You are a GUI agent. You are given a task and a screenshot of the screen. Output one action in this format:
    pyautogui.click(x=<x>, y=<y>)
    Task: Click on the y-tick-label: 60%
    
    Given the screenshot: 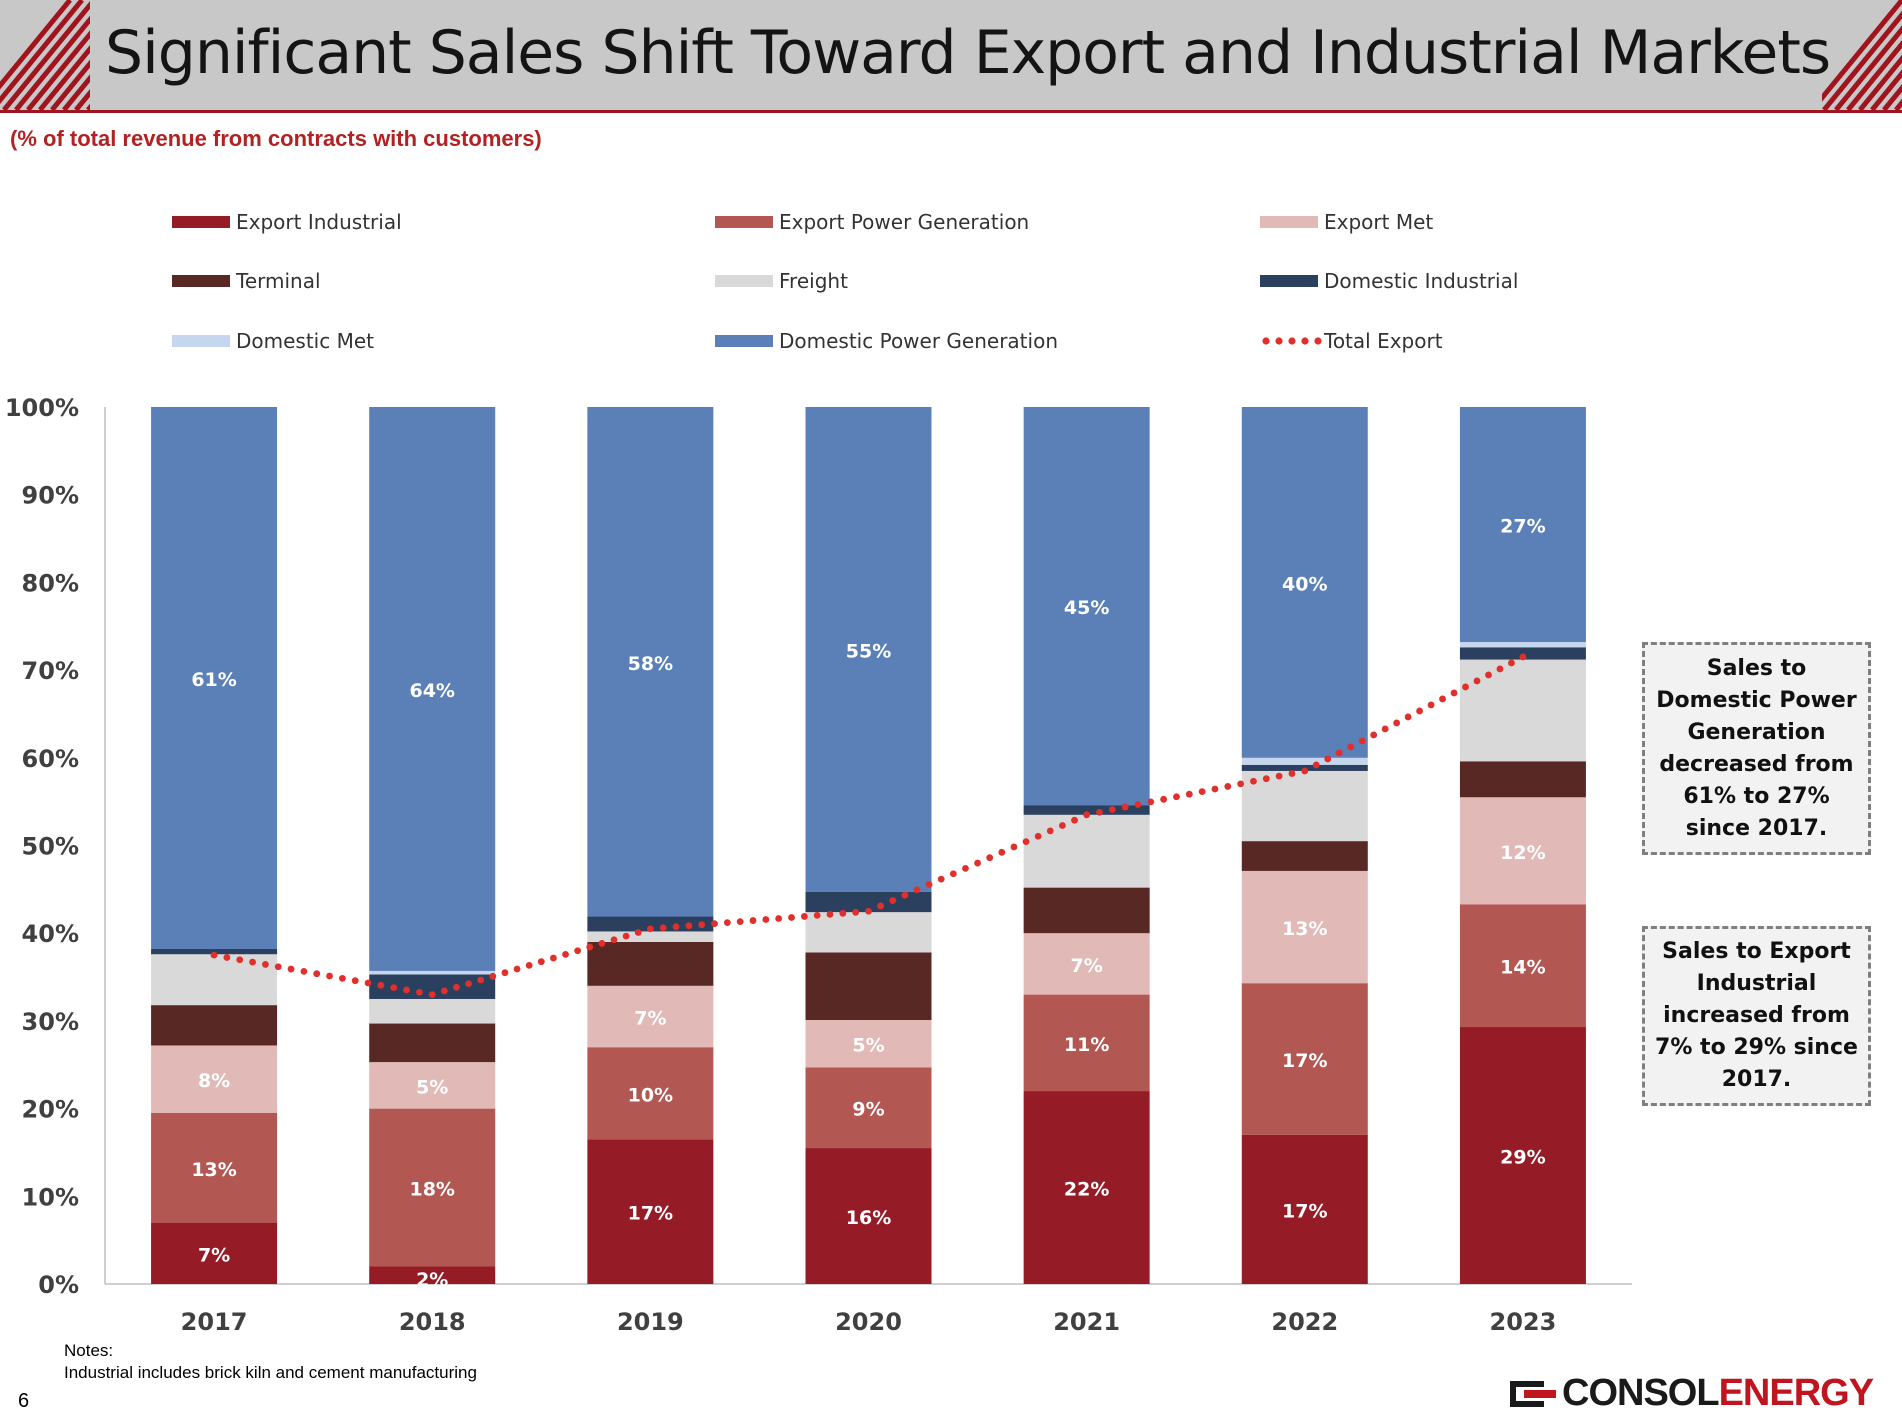 What is the action you would take?
    pyautogui.click(x=50, y=759)
    